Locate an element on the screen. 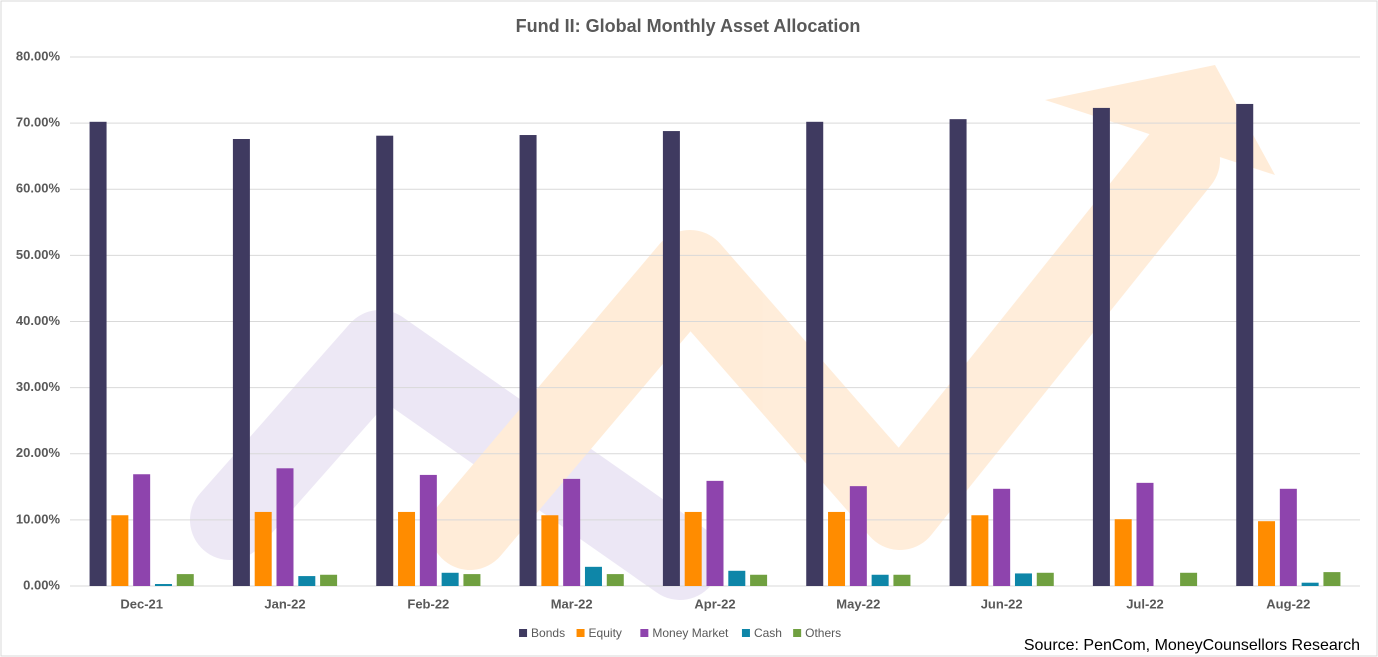 This screenshot has height=657, width=1378. x-tick-label: Jul-22 is located at coordinates (1145, 603).